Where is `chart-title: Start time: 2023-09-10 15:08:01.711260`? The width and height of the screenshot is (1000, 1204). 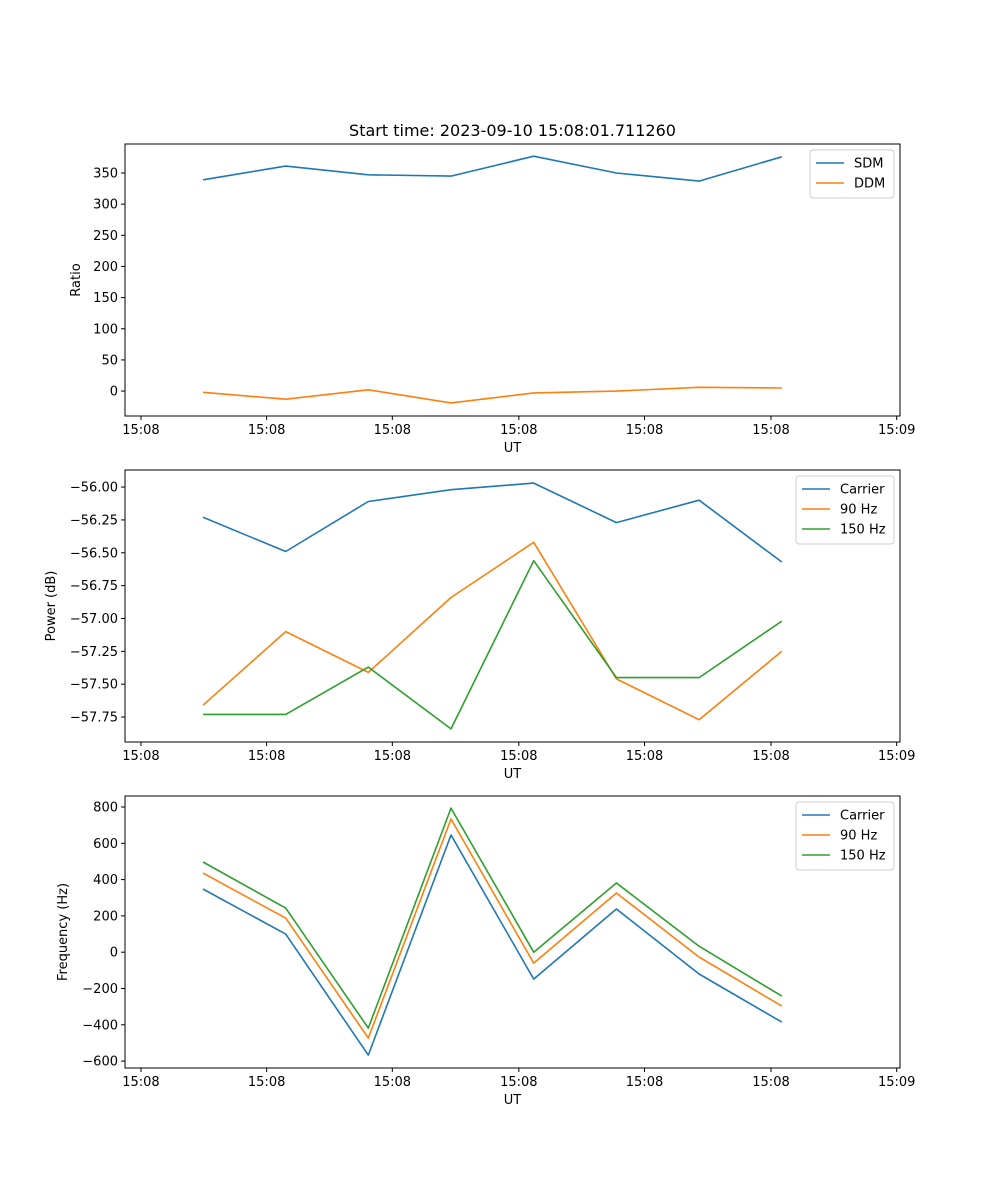
chart-title: Start time: 2023-09-10 15:08:01.711260 is located at coordinates (512, 130).